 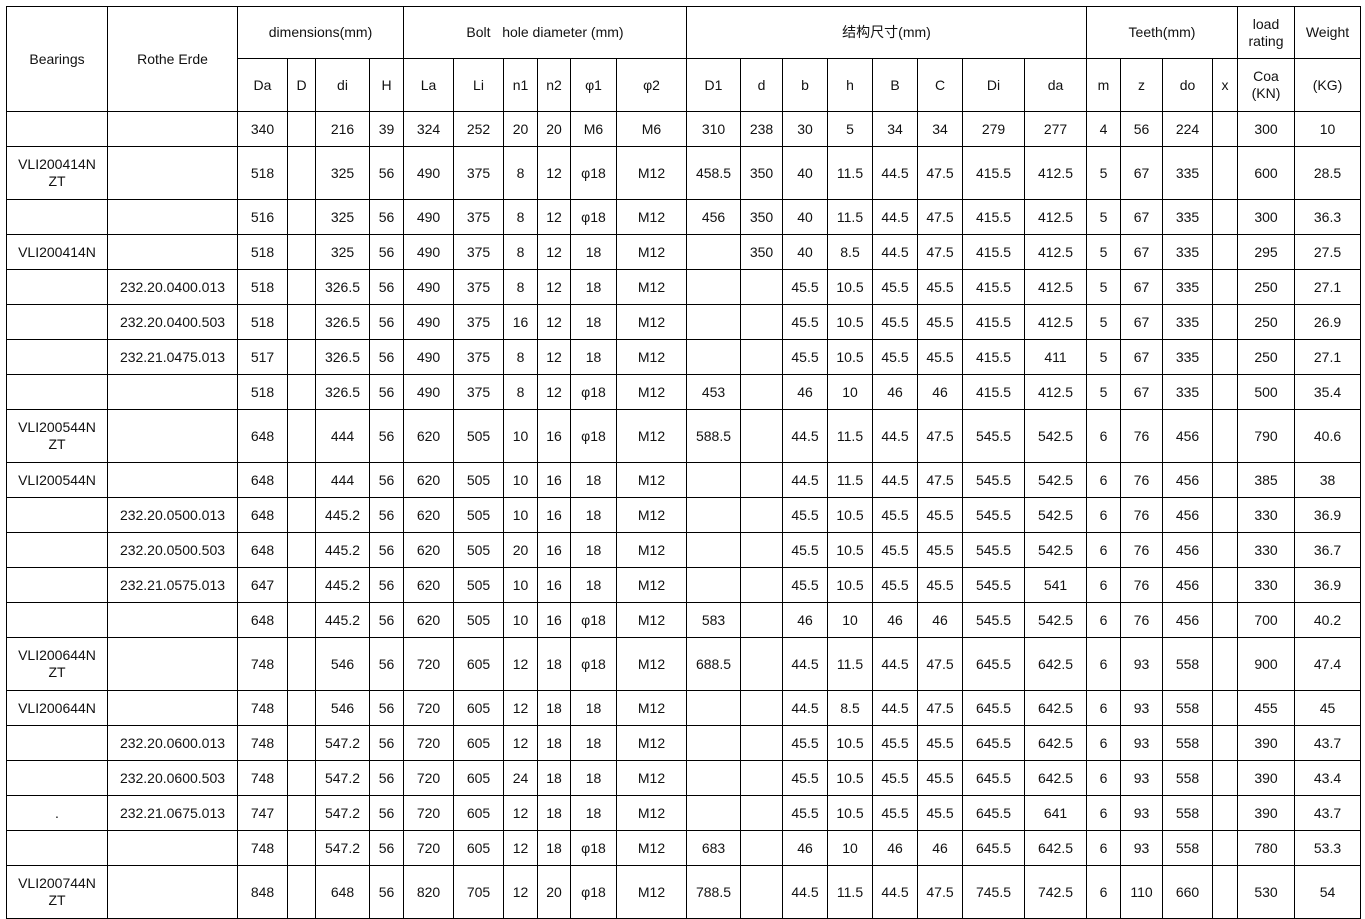 What do you see at coordinates (1327, 550) in the screenshot?
I see `value-cell: 36.7` at bounding box center [1327, 550].